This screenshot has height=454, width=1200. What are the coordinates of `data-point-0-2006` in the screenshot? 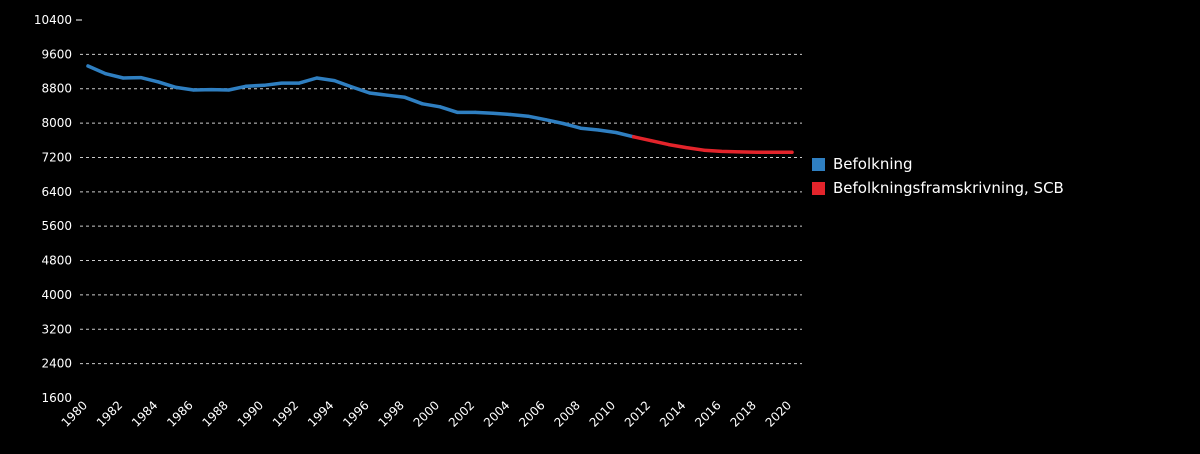 It's located at (546, 120).